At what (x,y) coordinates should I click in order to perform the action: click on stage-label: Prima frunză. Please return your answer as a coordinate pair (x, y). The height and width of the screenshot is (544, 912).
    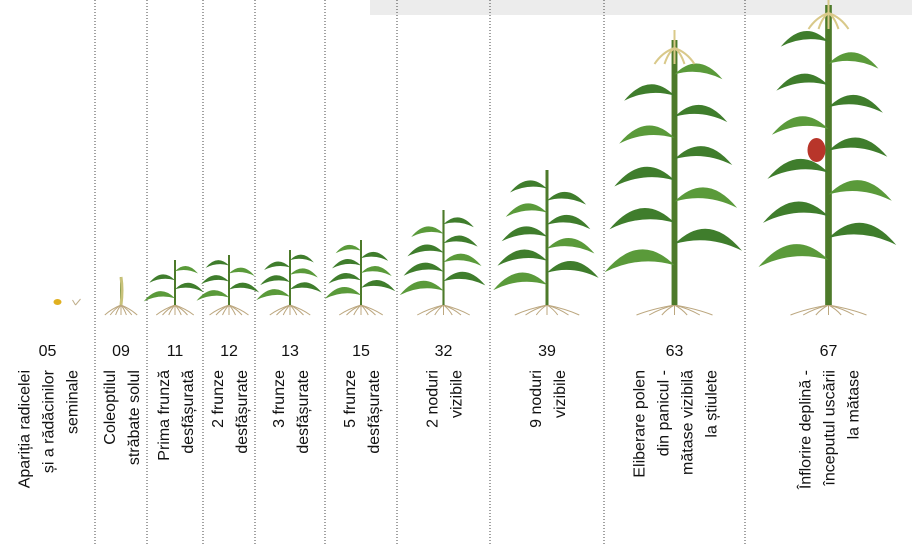
    Looking at the image, I should click on (164, 415).